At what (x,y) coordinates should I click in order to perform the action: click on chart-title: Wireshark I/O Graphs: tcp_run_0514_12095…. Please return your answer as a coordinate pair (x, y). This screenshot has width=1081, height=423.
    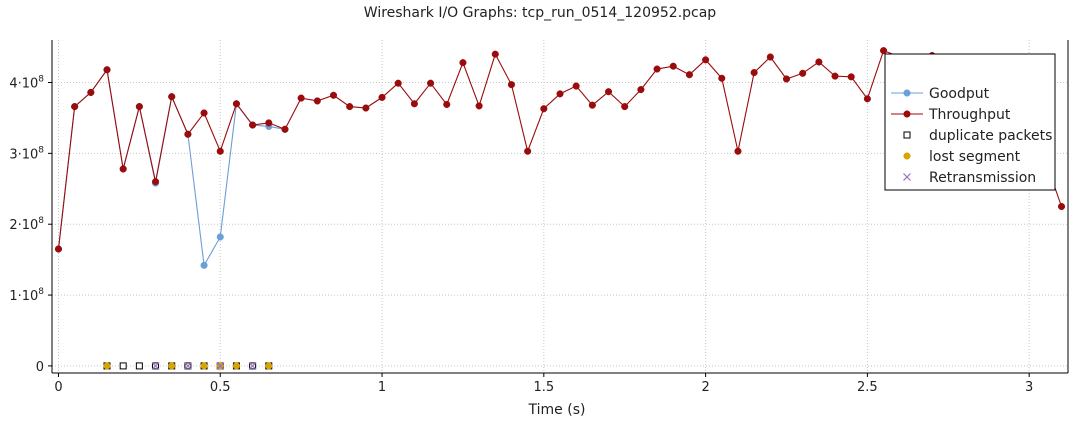
    Looking at the image, I should click on (540, 13).